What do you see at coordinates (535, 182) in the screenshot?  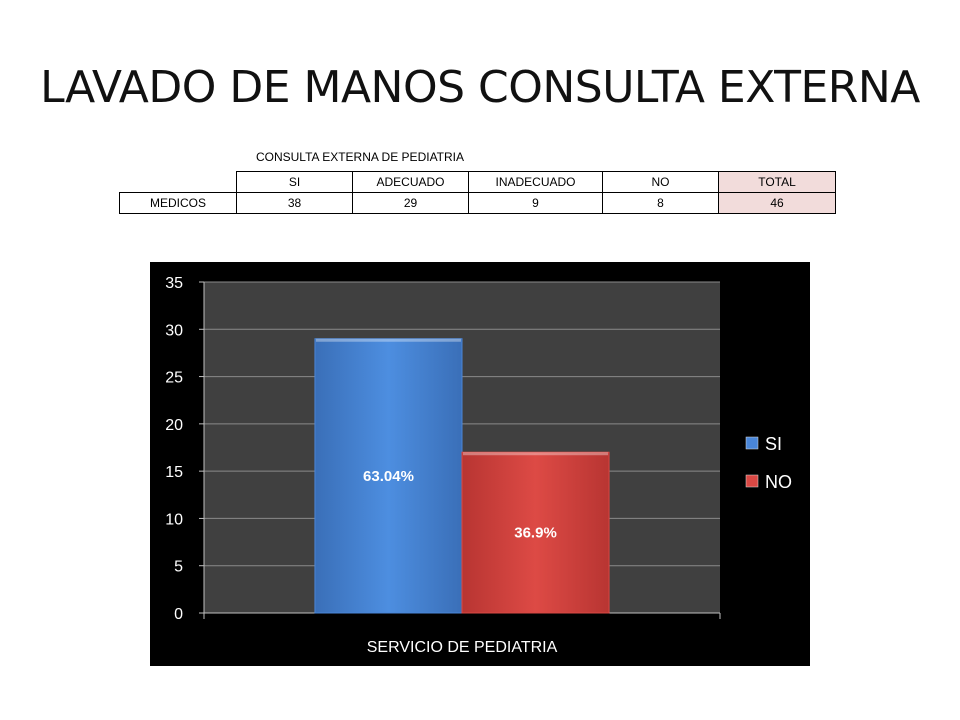 I see `table-header-cell: INADECUADO` at bounding box center [535, 182].